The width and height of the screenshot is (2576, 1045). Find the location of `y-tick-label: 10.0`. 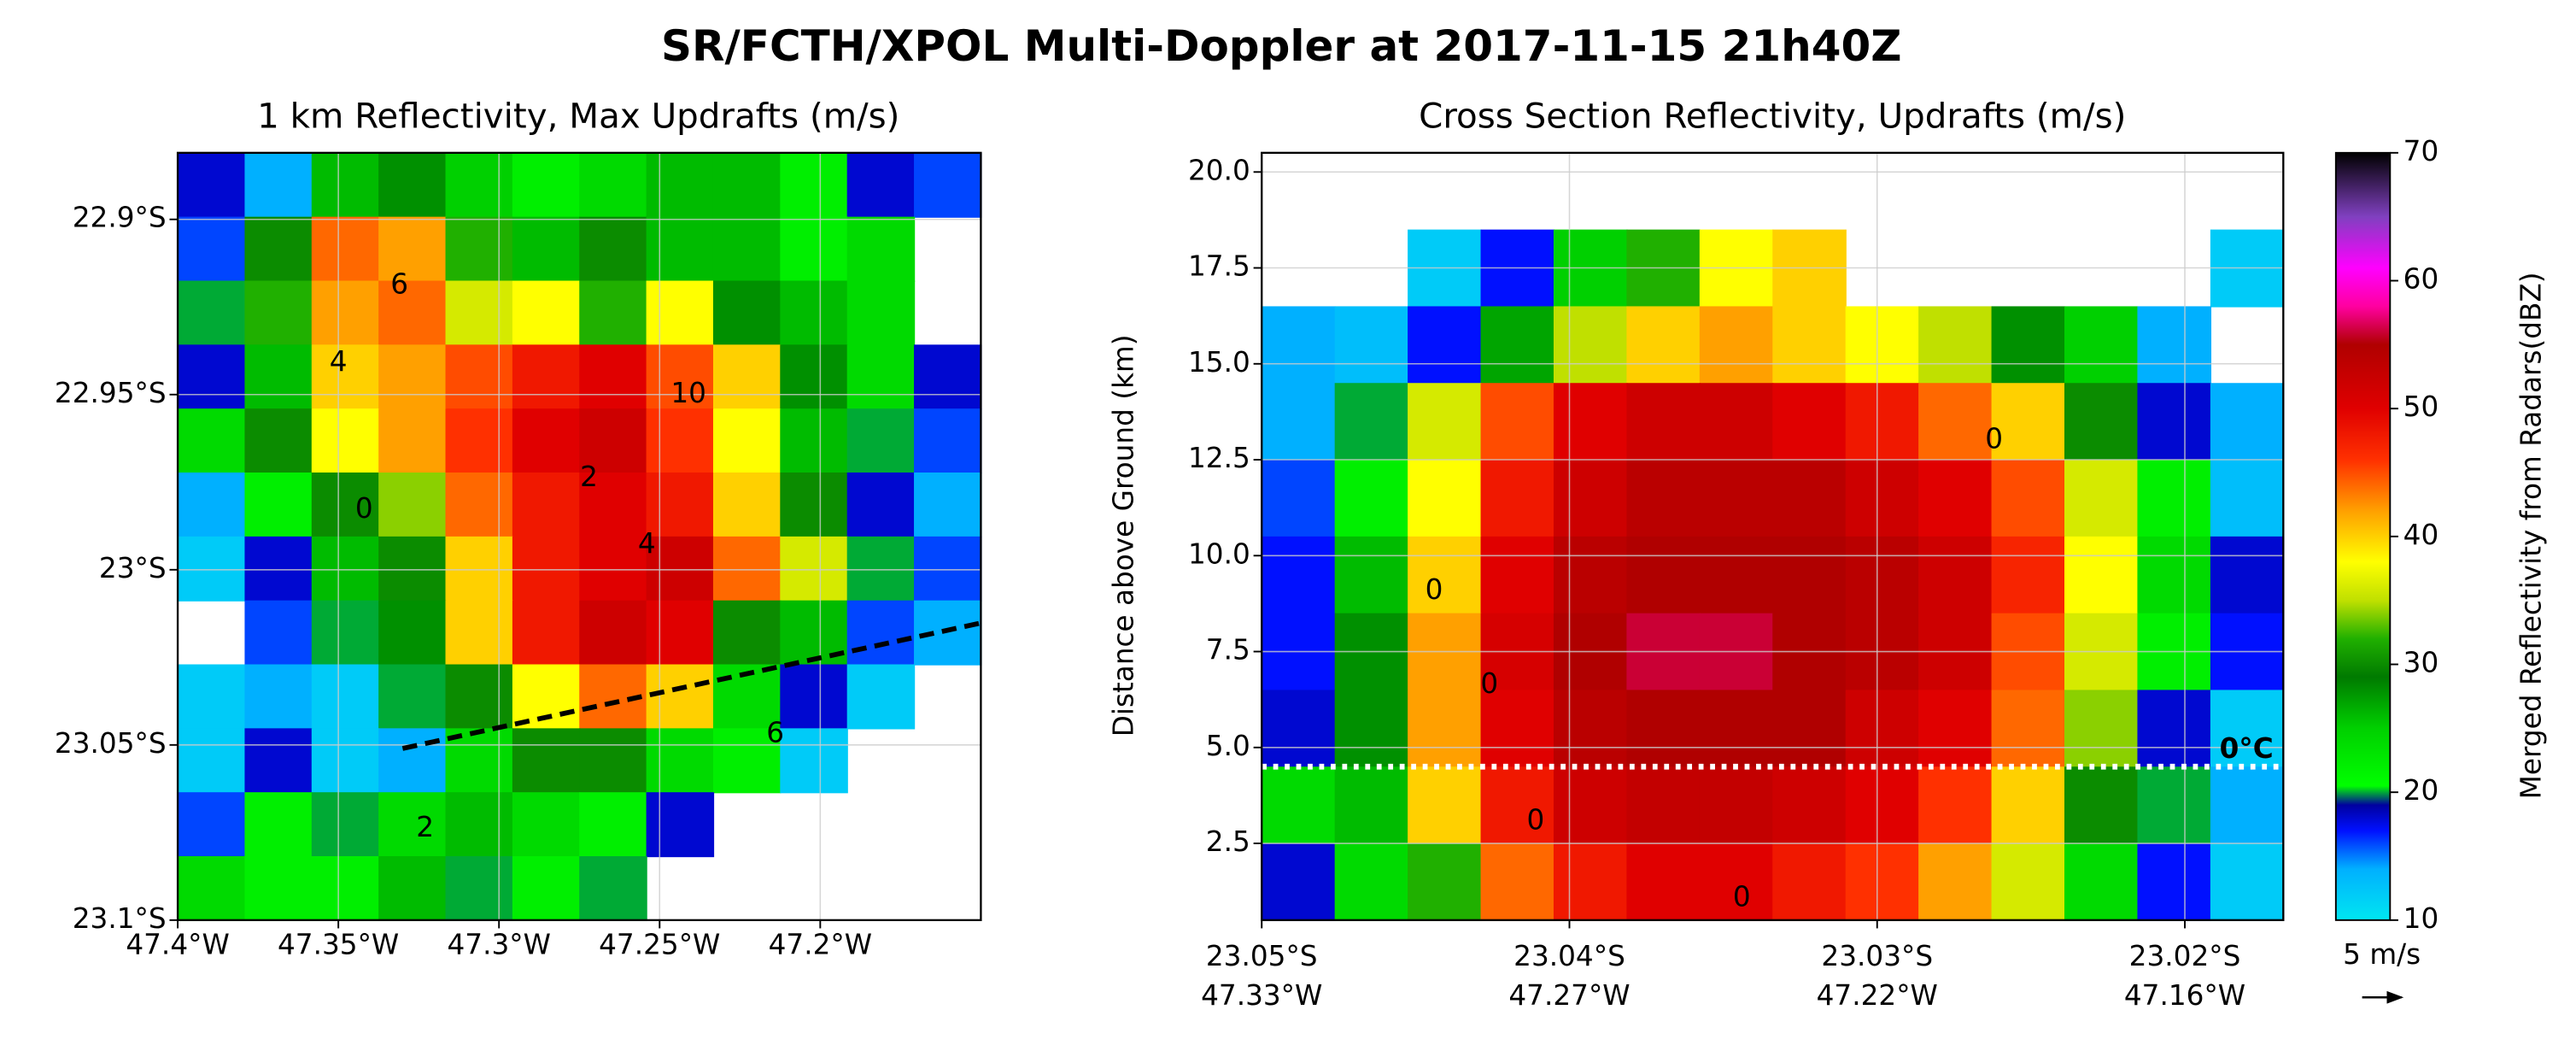

y-tick-label: 10.0 is located at coordinates (1219, 553).